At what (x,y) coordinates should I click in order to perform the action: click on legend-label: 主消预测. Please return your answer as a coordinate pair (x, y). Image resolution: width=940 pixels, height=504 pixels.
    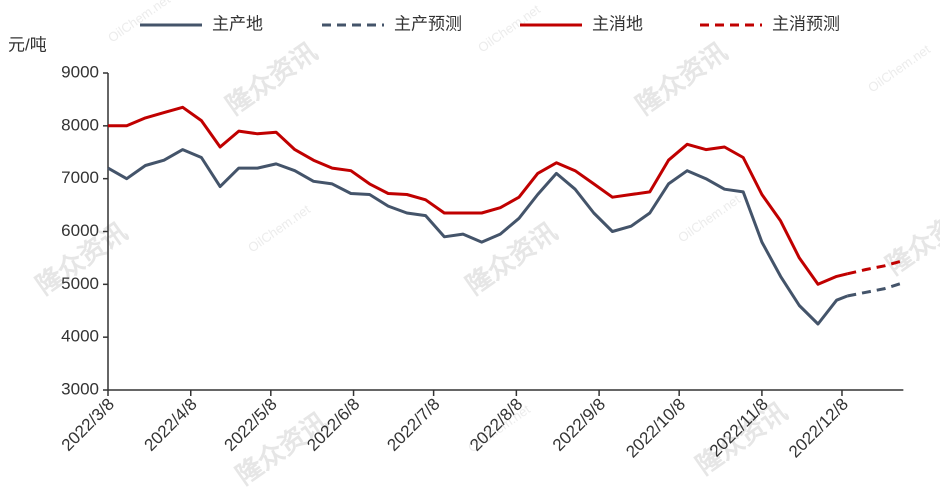
    Looking at the image, I should click on (806, 23).